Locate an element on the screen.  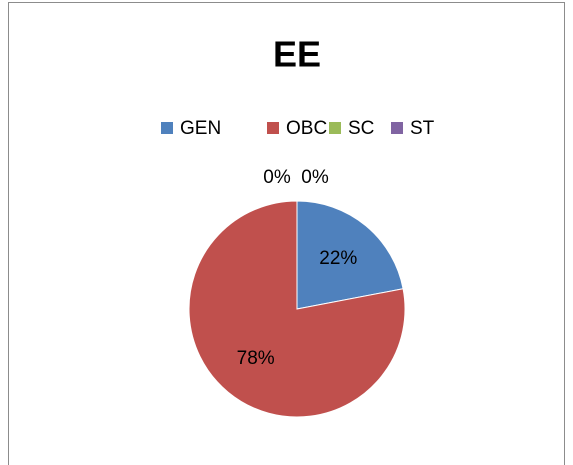
legend-label: GEN is located at coordinates (200, 128).